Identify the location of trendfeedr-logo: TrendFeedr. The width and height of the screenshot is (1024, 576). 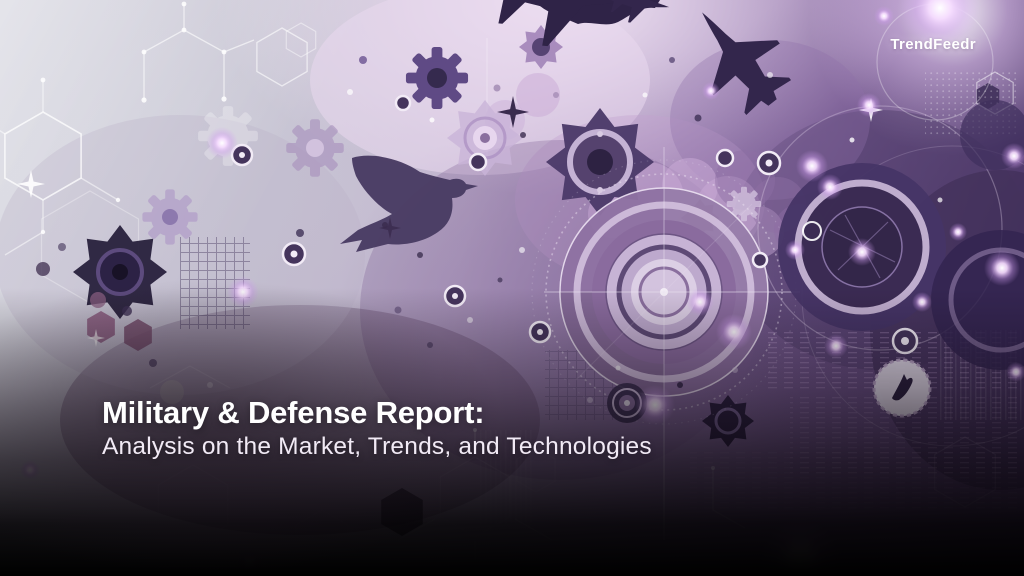
(933, 44).